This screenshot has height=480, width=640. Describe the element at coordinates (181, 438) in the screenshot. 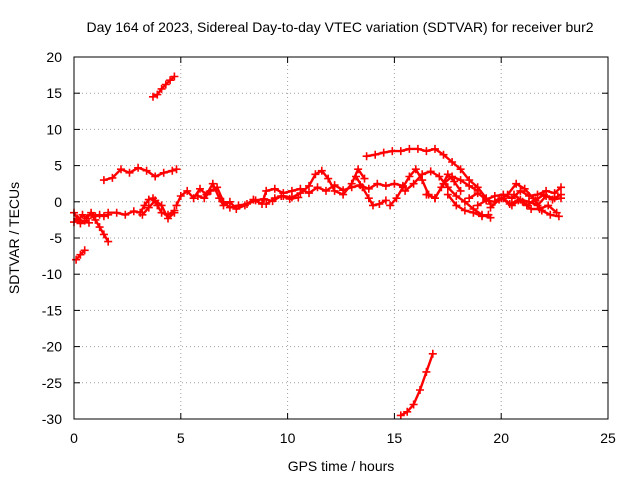

I see `x-tick-label: 5` at that location.